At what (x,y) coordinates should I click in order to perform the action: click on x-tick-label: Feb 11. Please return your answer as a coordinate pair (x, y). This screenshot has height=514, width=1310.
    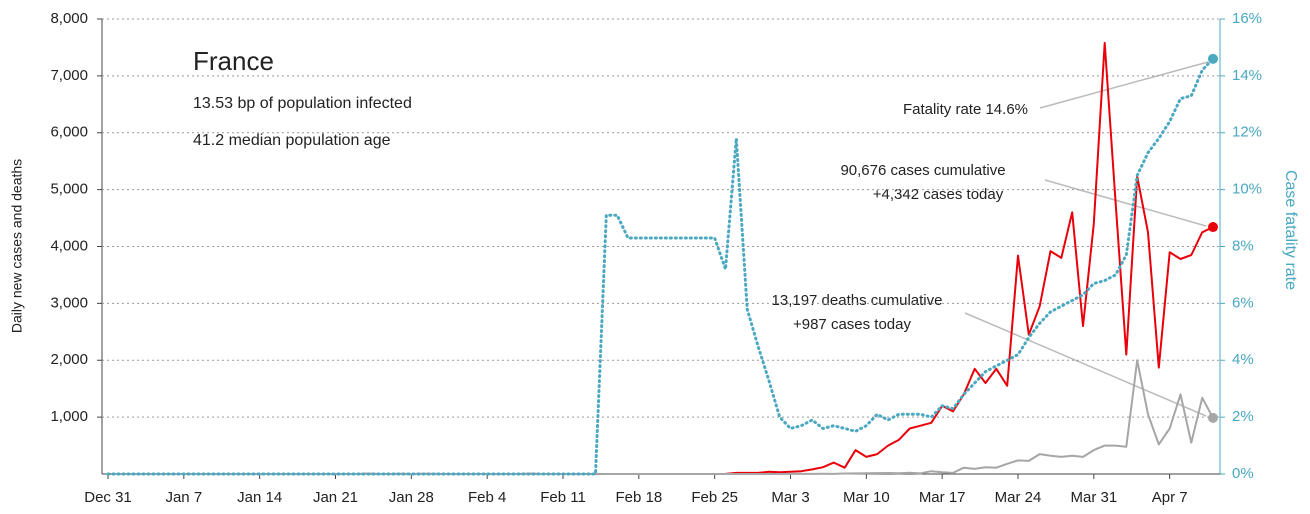
    Looking at the image, I should click on (563, 497).